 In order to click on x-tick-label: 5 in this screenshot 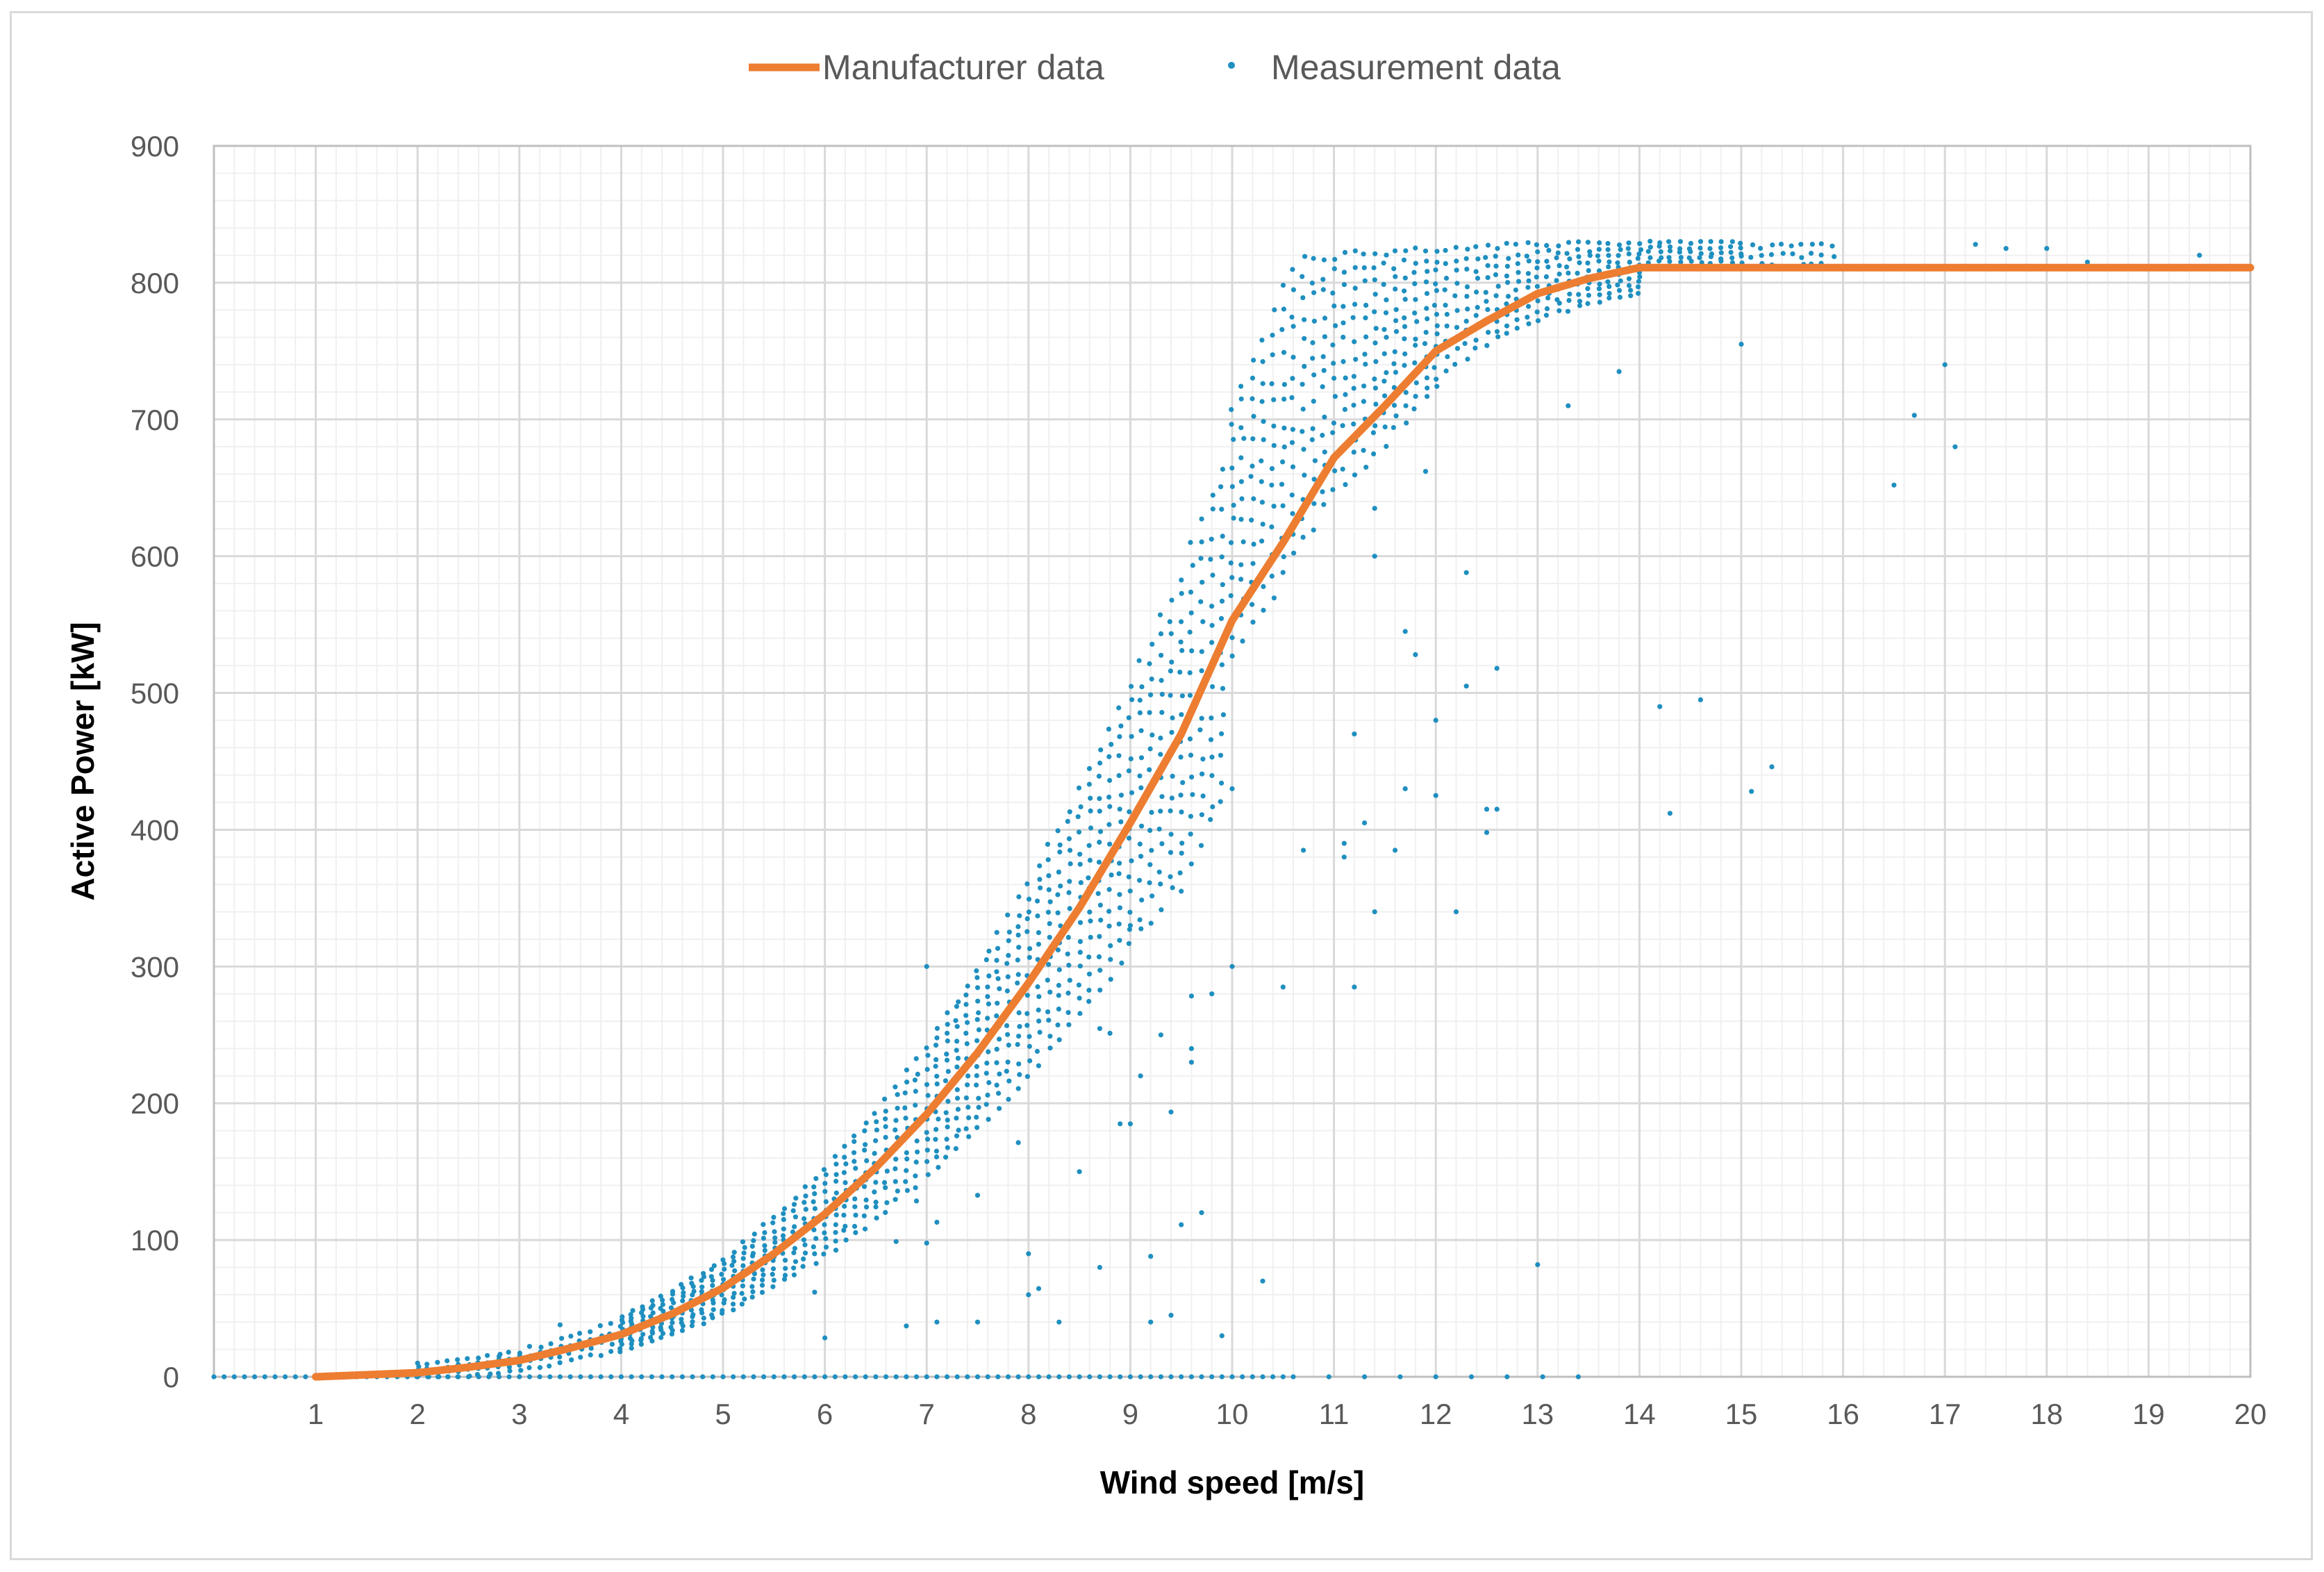, I will do `click(723, 1414)`.